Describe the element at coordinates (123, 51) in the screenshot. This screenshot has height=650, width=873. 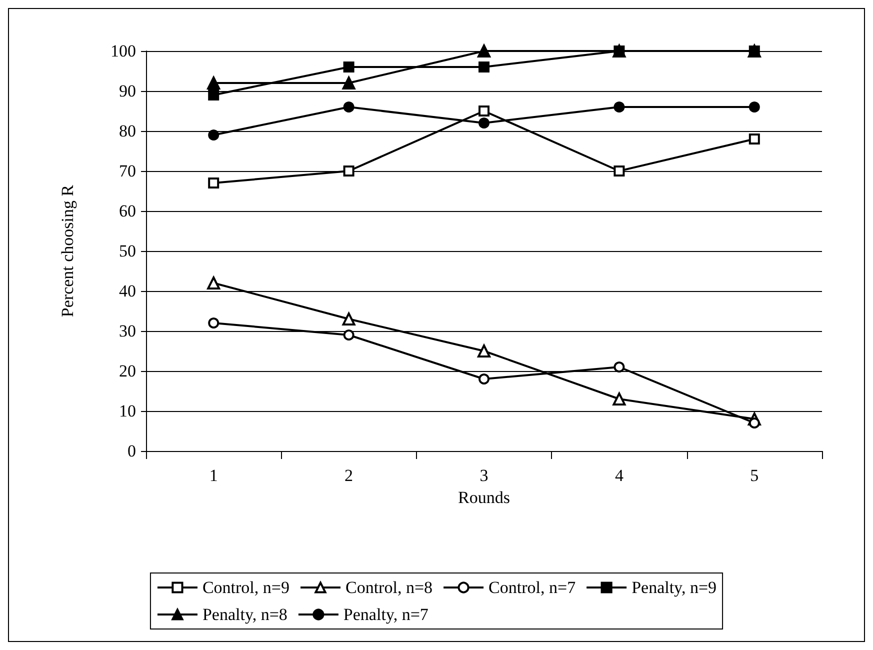
I see `y-tick-label: 100` at that location.